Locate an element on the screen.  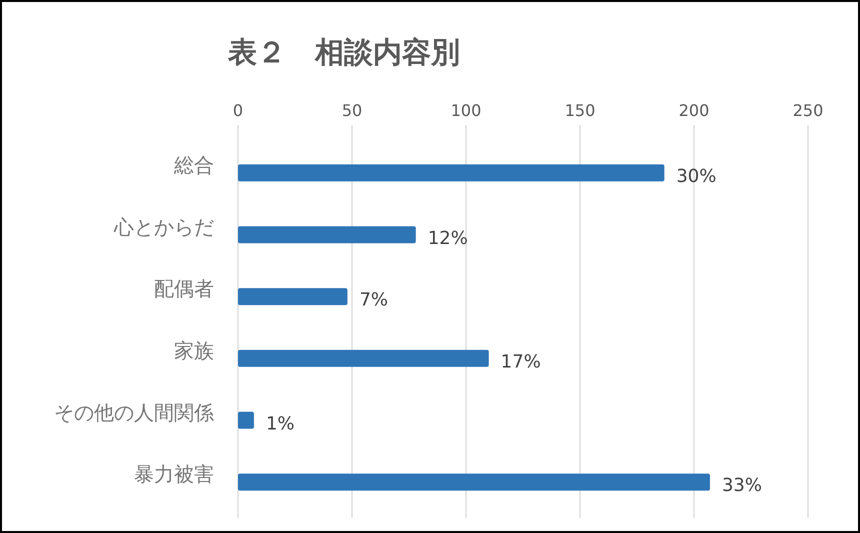
annotation: 17% is located at coordinates (520, 361).